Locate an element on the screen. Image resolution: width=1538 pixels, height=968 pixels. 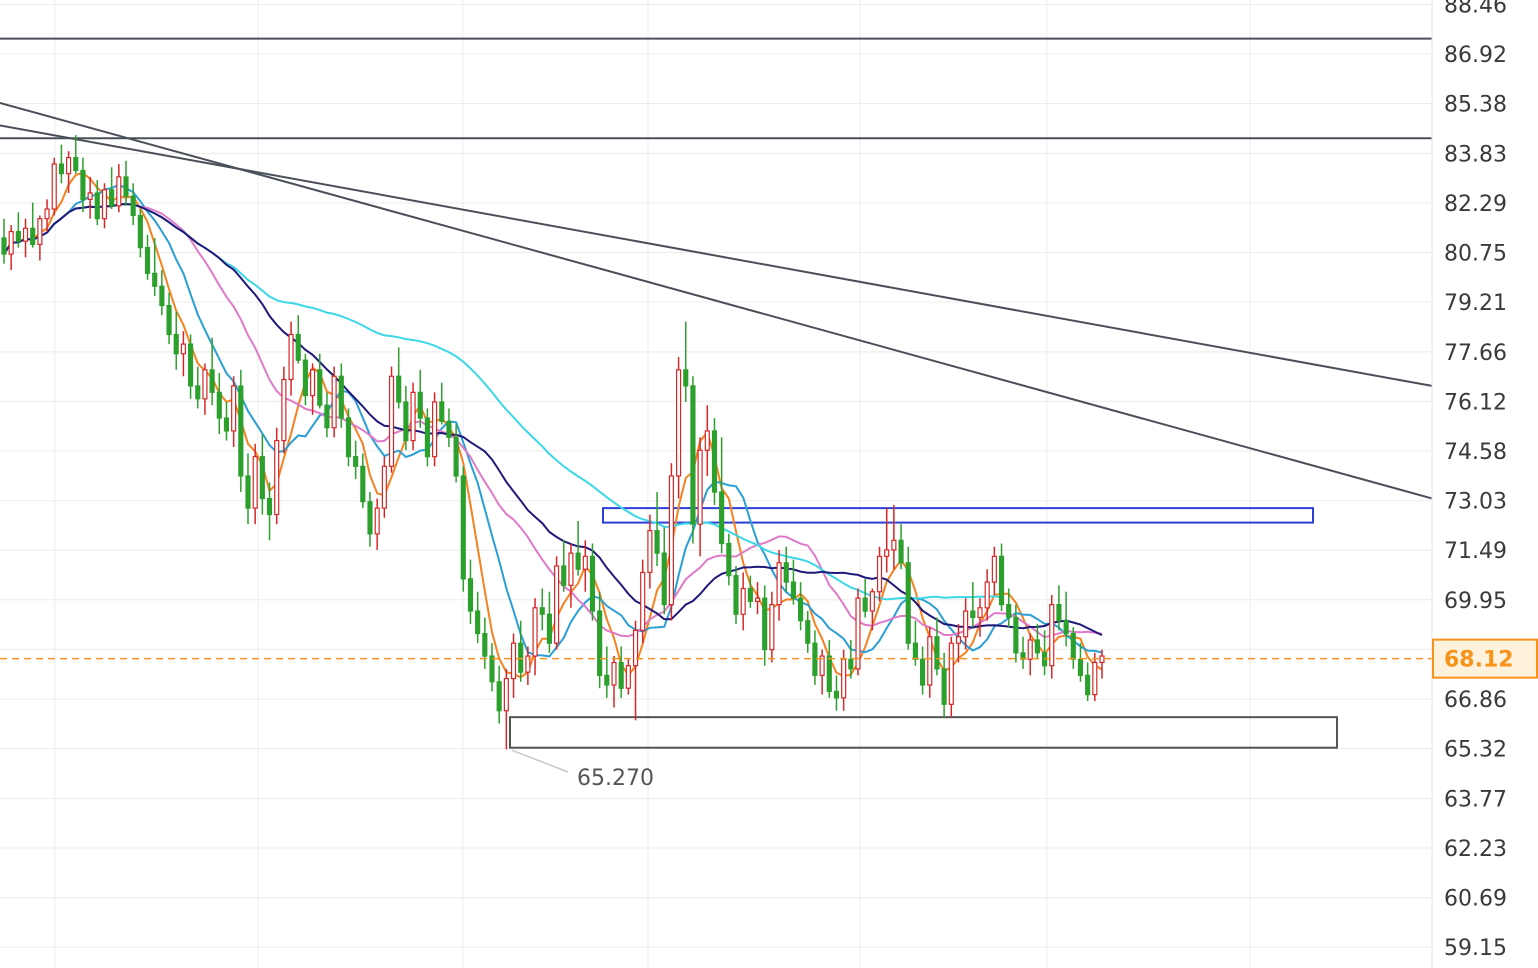
price-tick-label: 80.75 is located at coordinates (1475, 253).